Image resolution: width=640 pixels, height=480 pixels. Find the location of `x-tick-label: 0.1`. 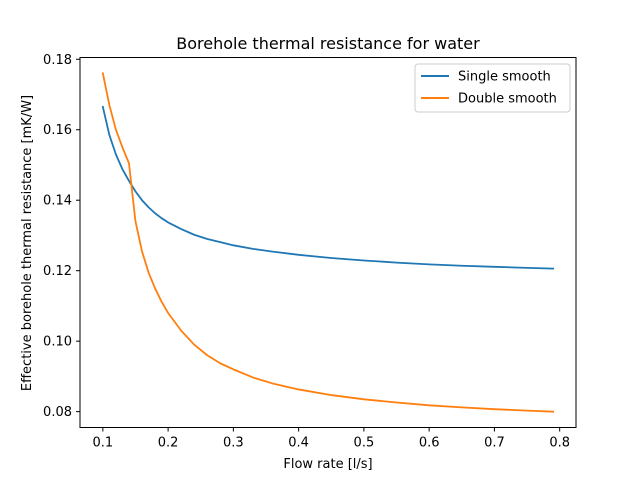

x-tick-label: 0.1 is located at coordinates (102, 443).